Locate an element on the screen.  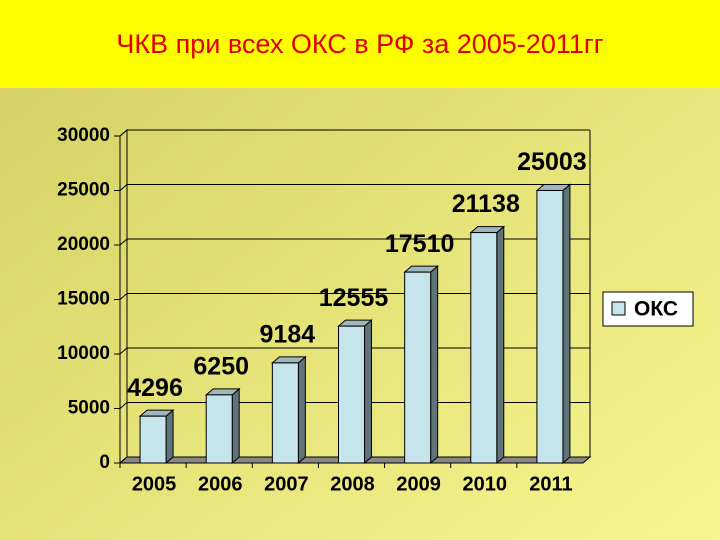
y-tick-label: 0 is located at coordinates (104, 462).